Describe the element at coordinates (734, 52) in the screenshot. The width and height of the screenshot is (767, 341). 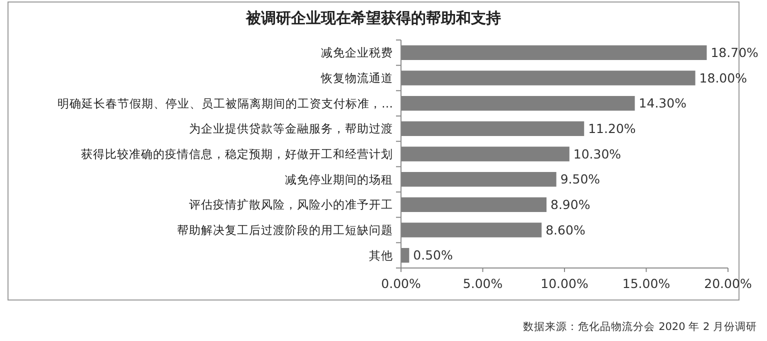
I see `data-label: 18.70%` at that location.